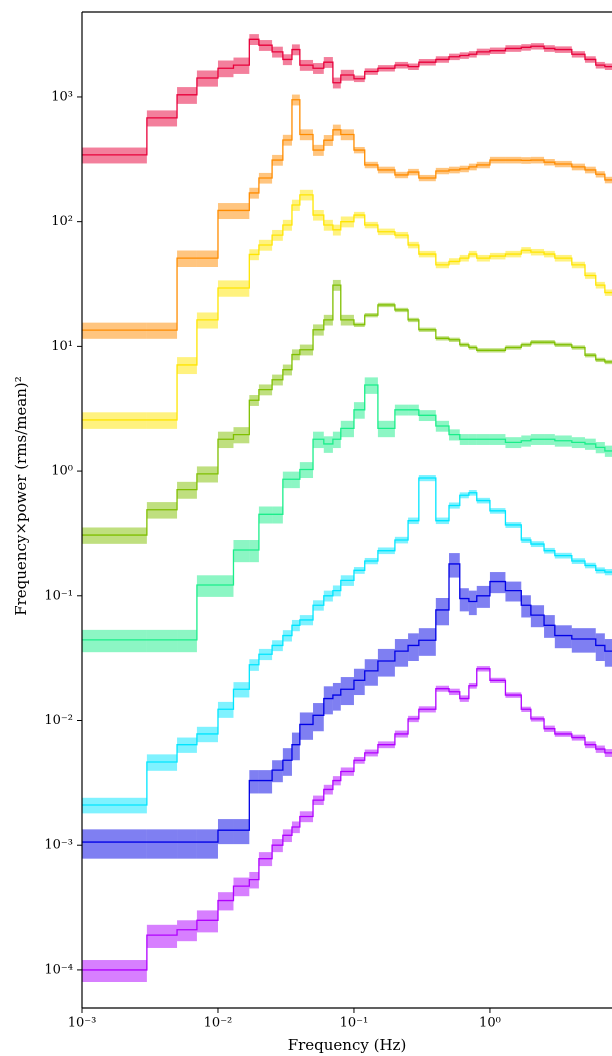 Image resolution: width=612 pixels, height=1056 pixels. I want to click on y-axis-title: Frequency×power (rms/mean)², so click(21, 496).